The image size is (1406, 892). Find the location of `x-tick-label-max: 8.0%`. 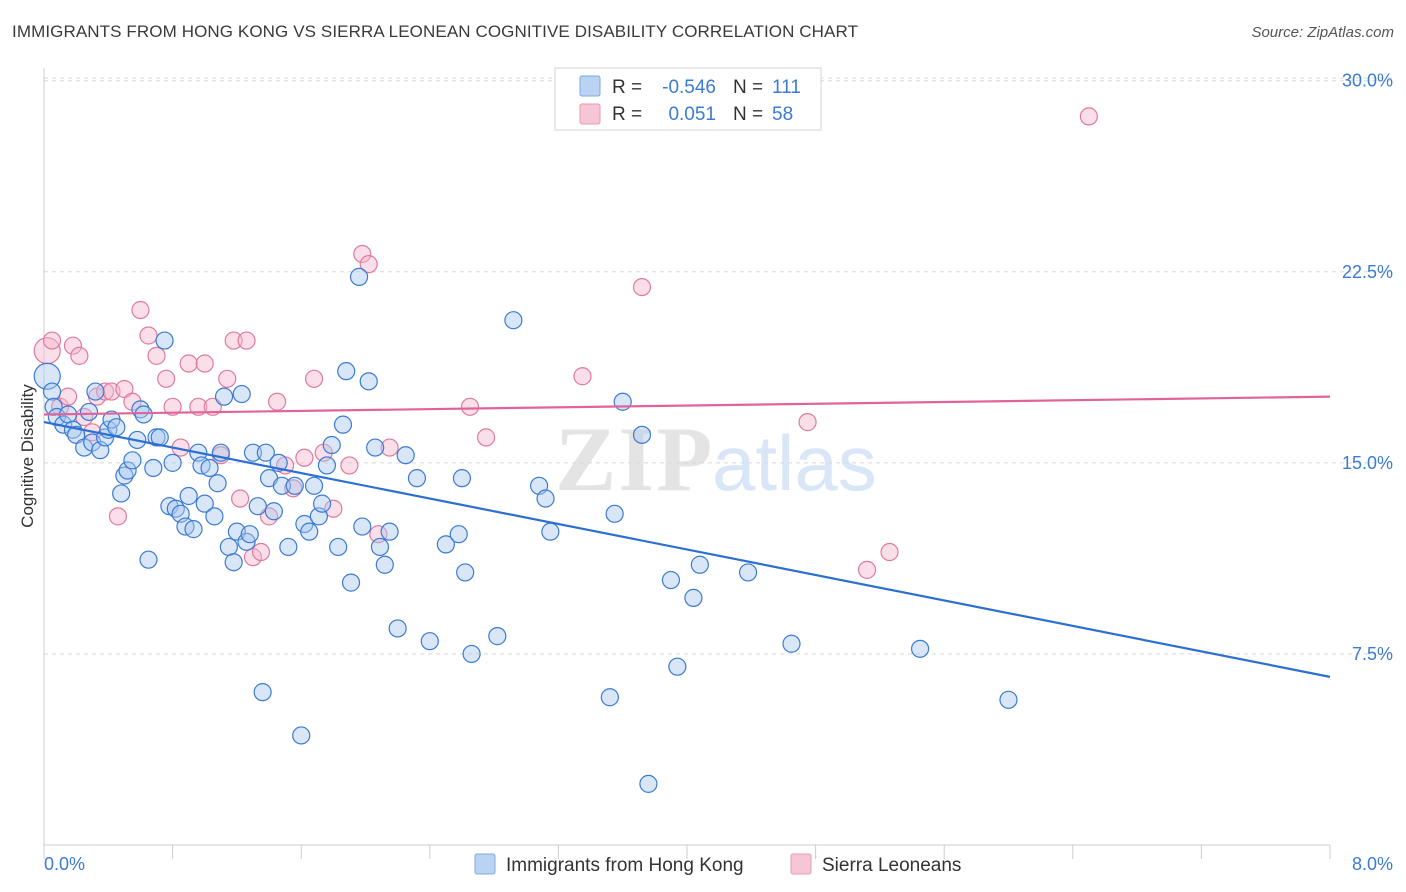

x-tick-label-max: 8.0% is located at coordinates (1372, 864).